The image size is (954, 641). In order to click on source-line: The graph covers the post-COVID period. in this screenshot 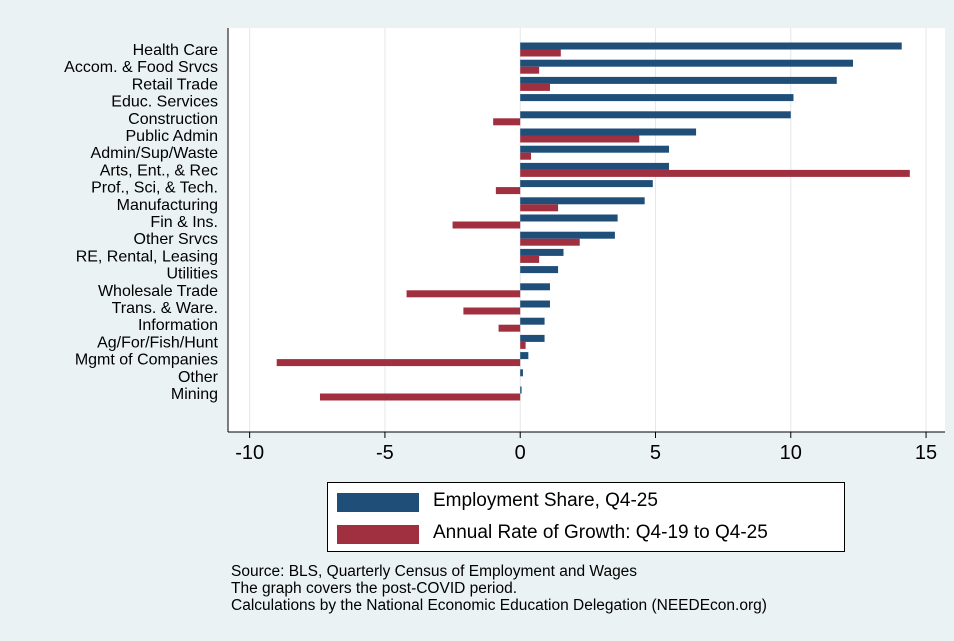, I will do `click(374, 588)`.